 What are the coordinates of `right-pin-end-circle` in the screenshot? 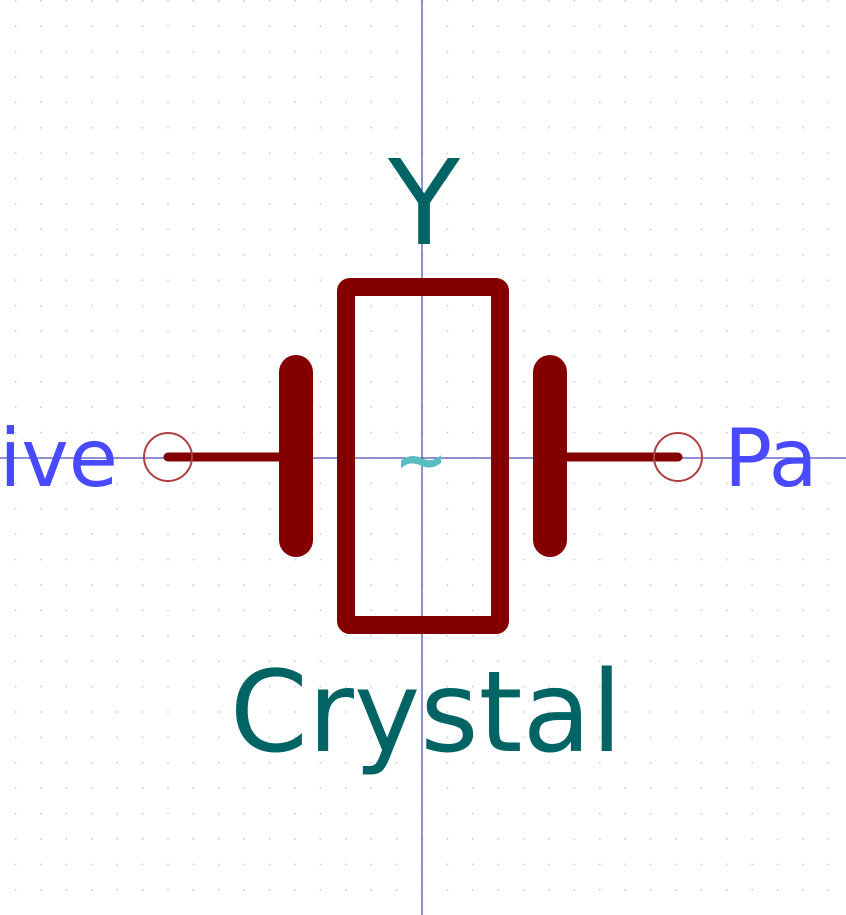 It's located at (678, 457).